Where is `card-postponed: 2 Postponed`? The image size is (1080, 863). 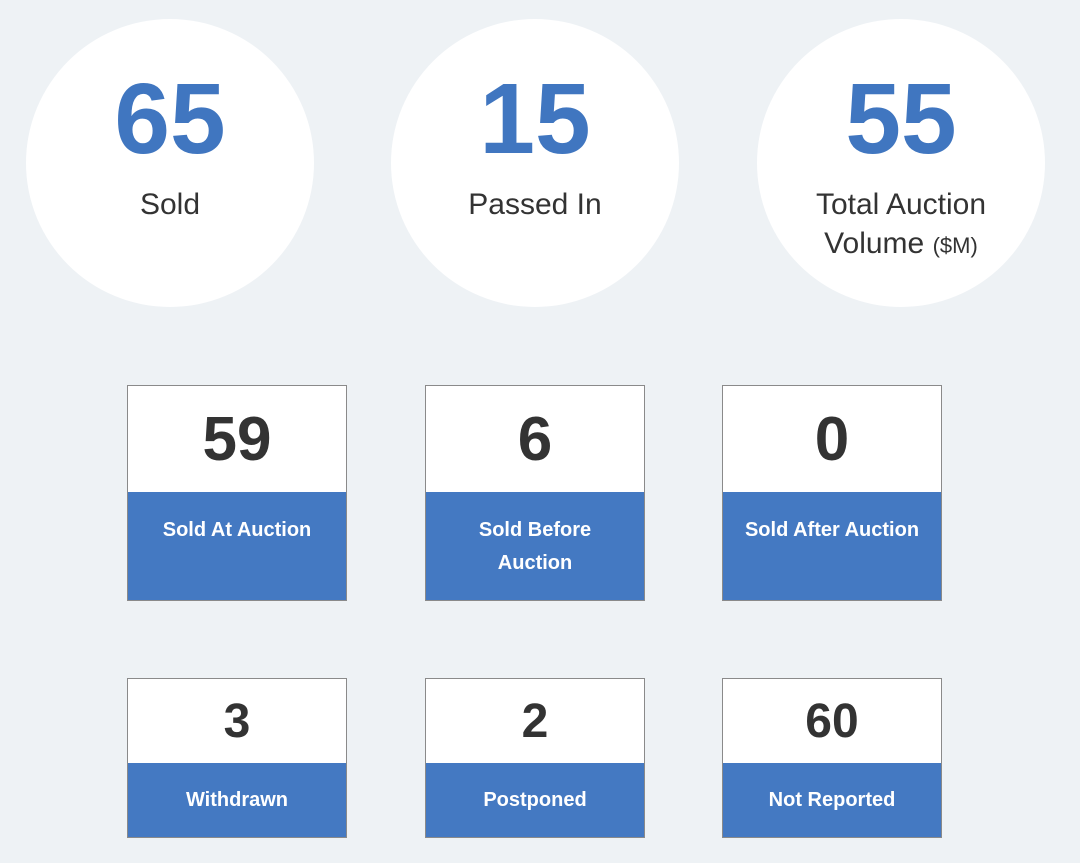
card-postponed: 2 Postponed is located at coordinates (535, 758).